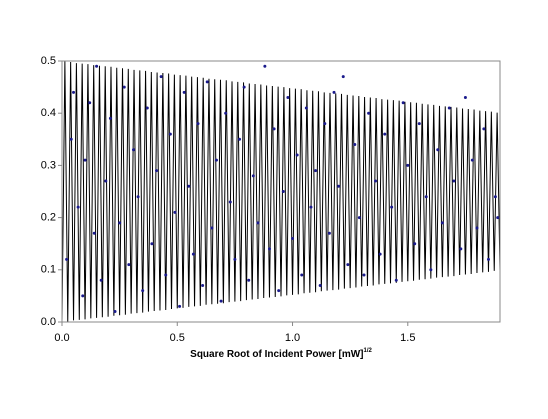 The height and width of the screenshot is (419, 548). Describe the element at coordinates (48, 61) in the screenshot. I see `y-tick-label: 0.5` at that location.